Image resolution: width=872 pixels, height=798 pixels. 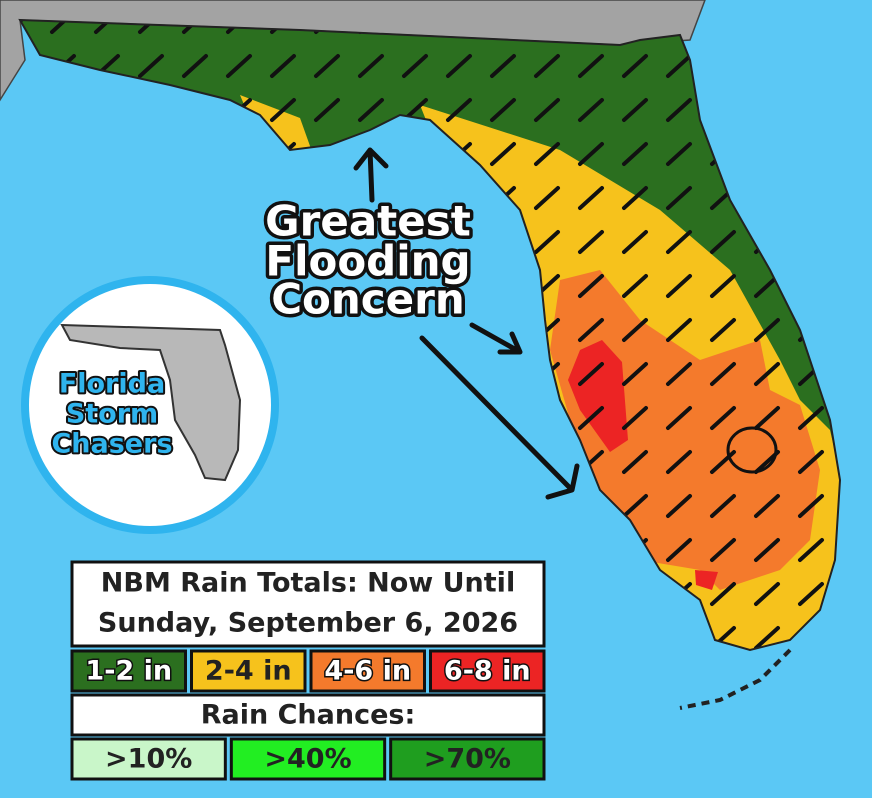 What do you see at coordinates (308, 623) in the screenshot?
I see `legend-title: Sunday, September 6, 2026` at bounding box center [308, 623].